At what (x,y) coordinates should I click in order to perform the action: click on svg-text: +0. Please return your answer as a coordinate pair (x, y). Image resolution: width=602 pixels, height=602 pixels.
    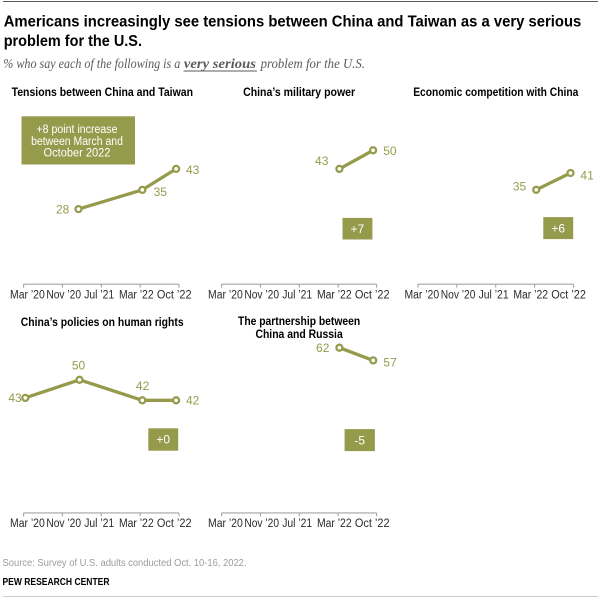
    Looking at the image, I should click on (163, 440).